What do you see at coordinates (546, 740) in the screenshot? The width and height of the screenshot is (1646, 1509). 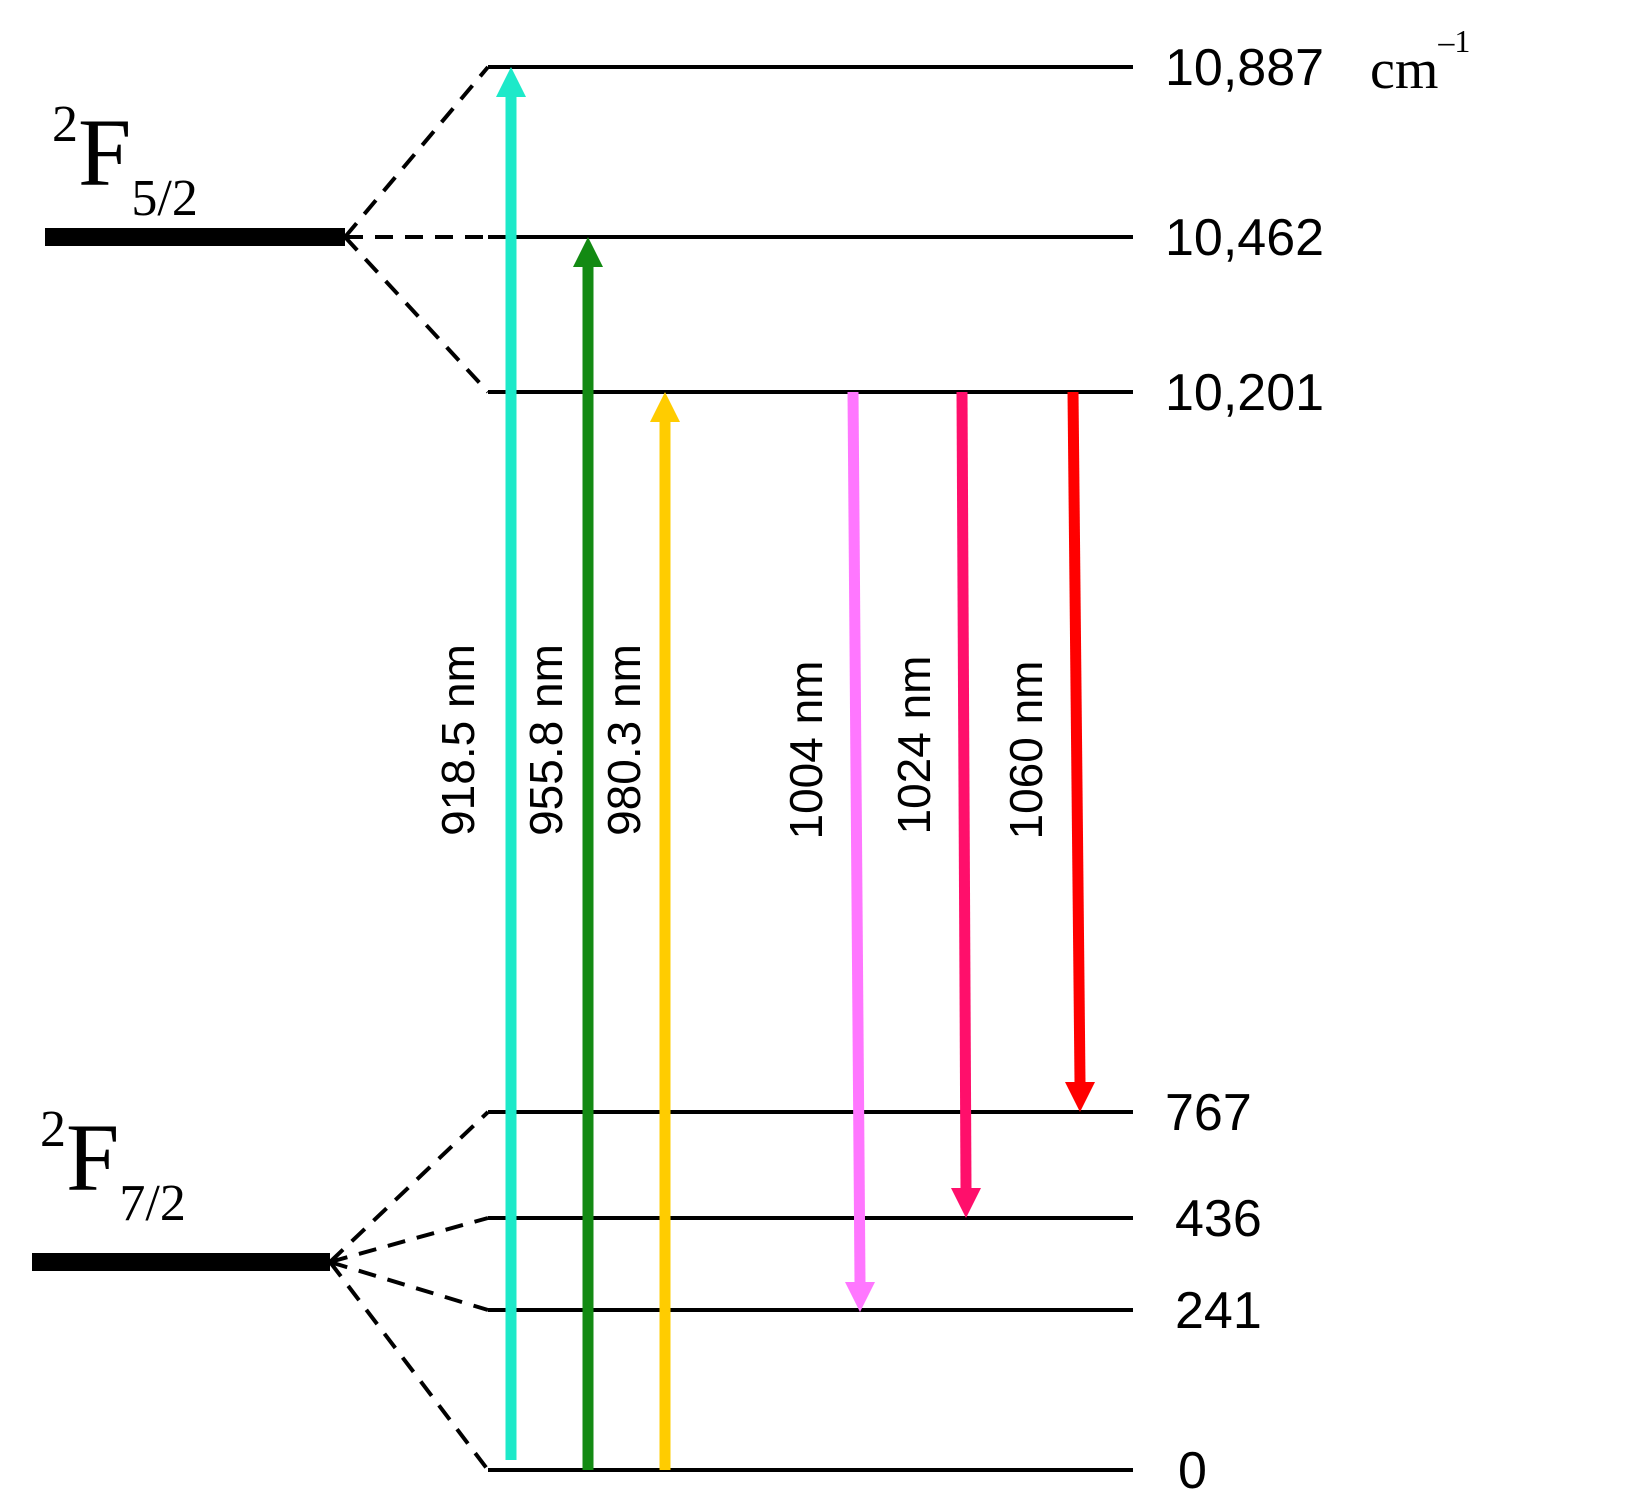 I see `transition-label: 955.8 nm` at bounding box center [546, 740].